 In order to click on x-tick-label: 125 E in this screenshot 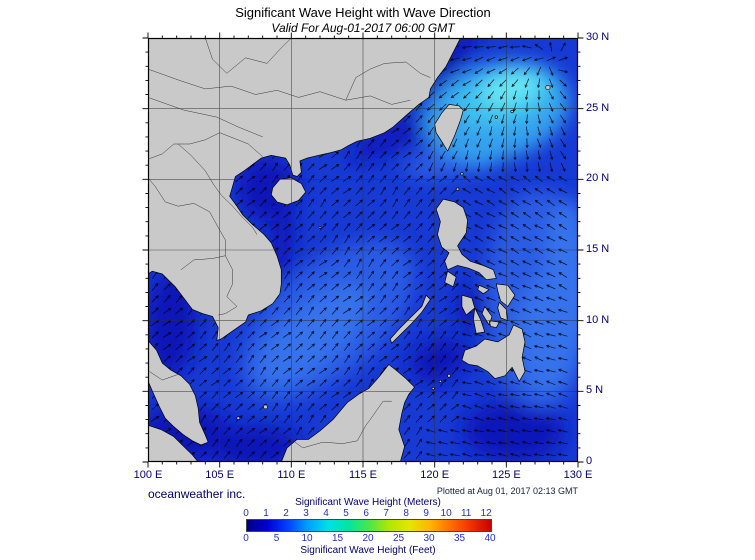, I will do `click(506, 475)`.